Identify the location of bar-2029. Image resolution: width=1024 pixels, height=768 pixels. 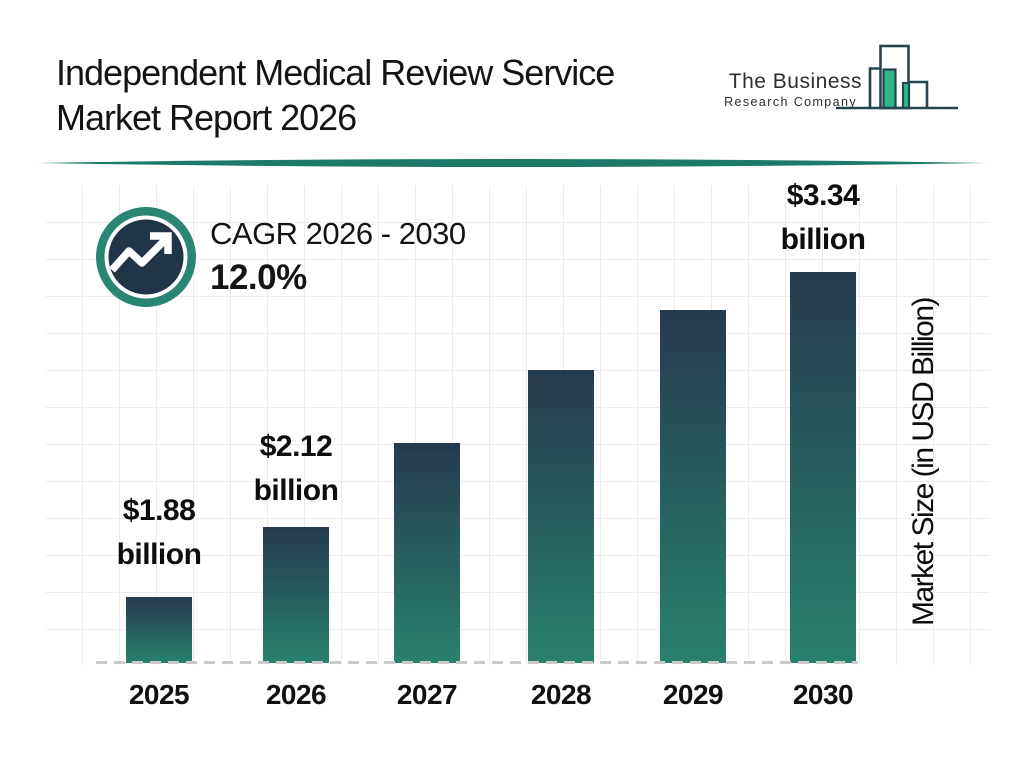
(693, 486).